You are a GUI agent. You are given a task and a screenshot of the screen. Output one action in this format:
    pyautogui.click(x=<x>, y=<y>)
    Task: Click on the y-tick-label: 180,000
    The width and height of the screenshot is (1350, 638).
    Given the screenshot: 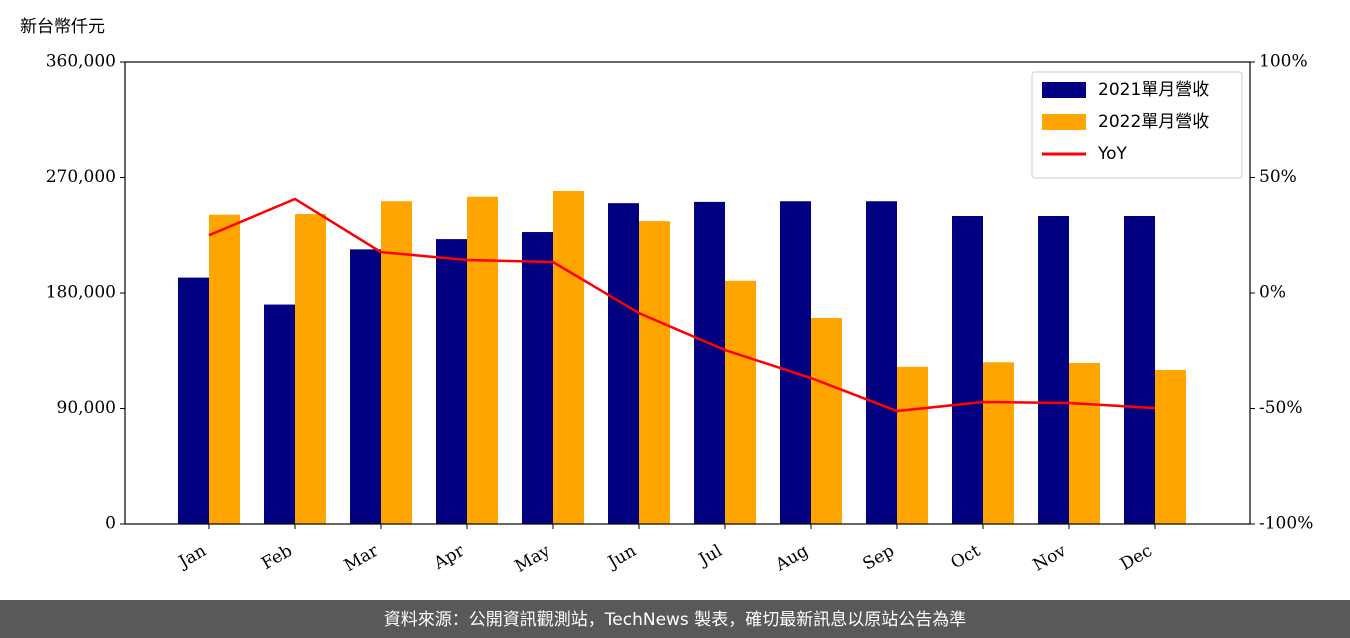 What is the action you would take?
    pyautogui.click(x=81, y=293)
    